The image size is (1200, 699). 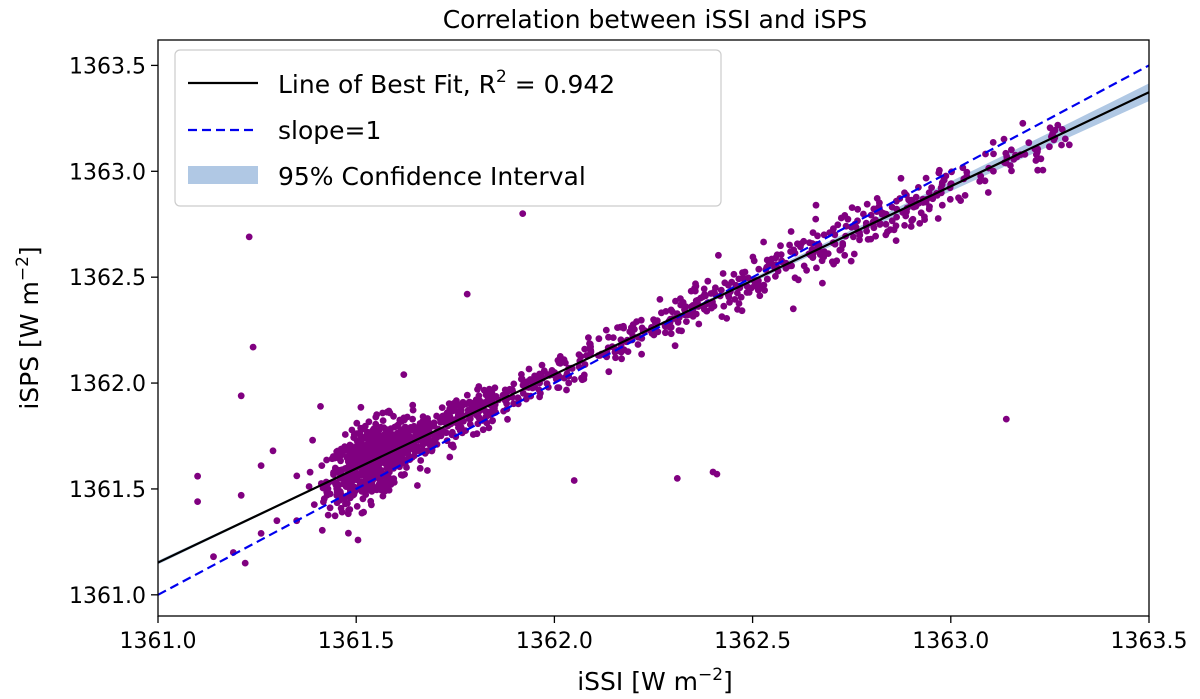 I want to click on y-axis-label-sup: −2, so click(x=23, y=268).